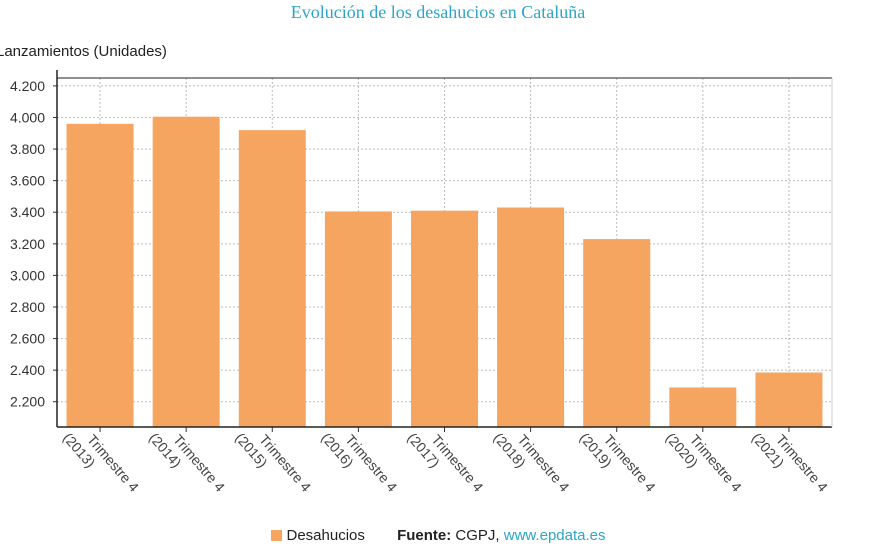 The width and height of the screenshot is (876, 555). What do you see at coordinates (27, 402) in the screenshot?
I see `y-tick-label: 2.200` at bounding box center [27, 402].